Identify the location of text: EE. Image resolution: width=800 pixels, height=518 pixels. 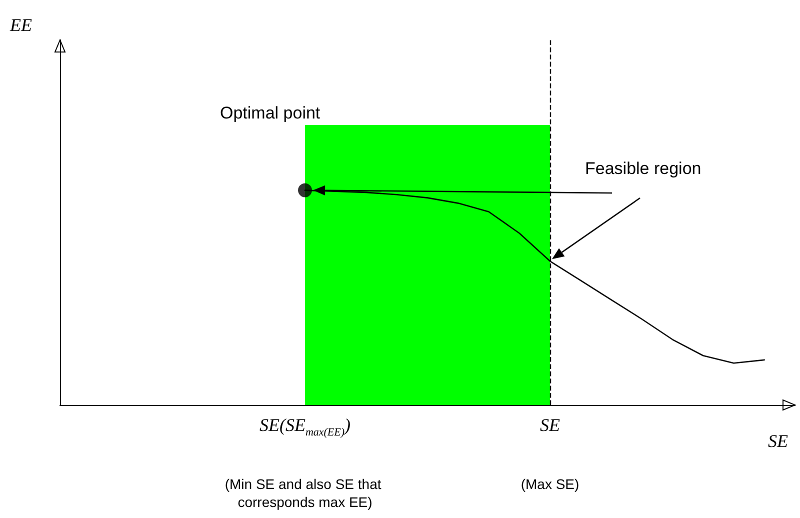
(20, 25).